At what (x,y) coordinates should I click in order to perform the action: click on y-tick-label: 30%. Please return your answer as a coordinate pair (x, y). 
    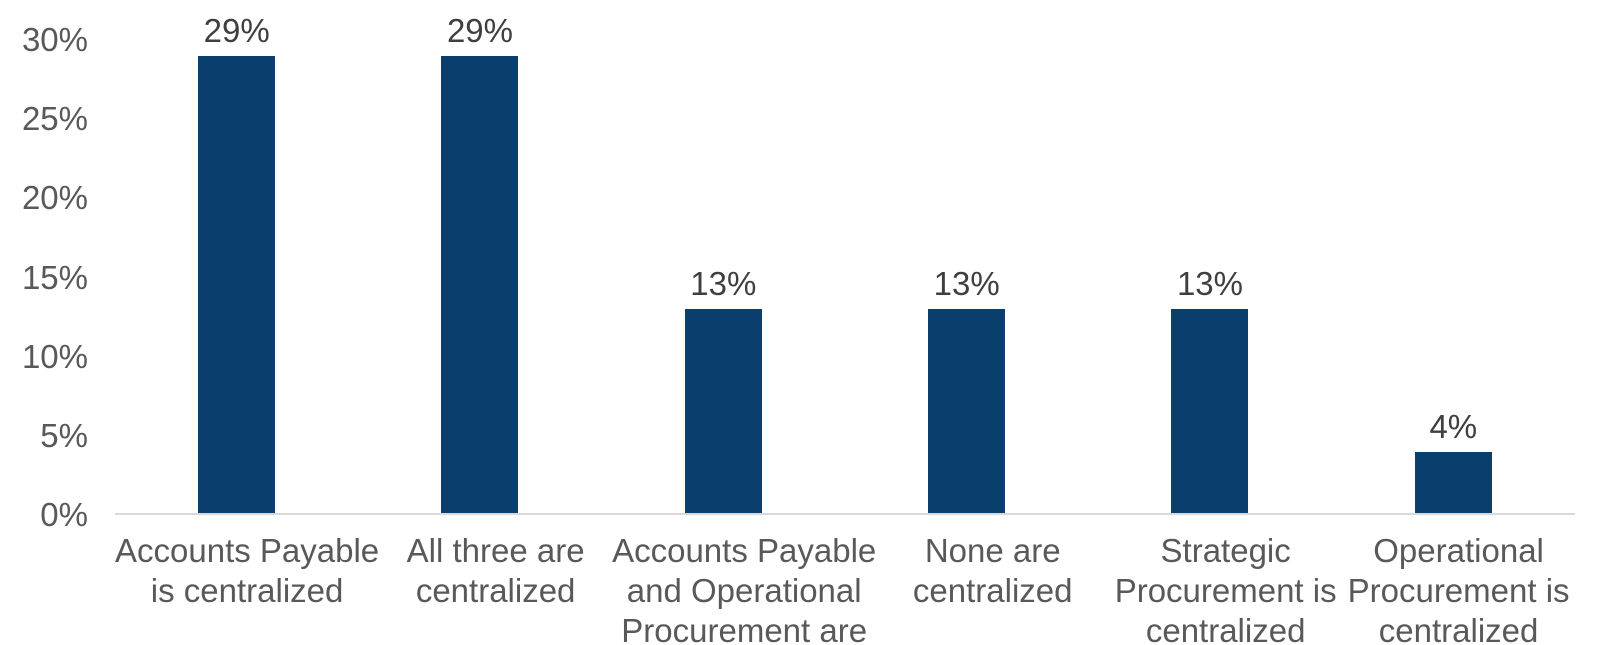
    Looking at the image, I should click on (54, 39).